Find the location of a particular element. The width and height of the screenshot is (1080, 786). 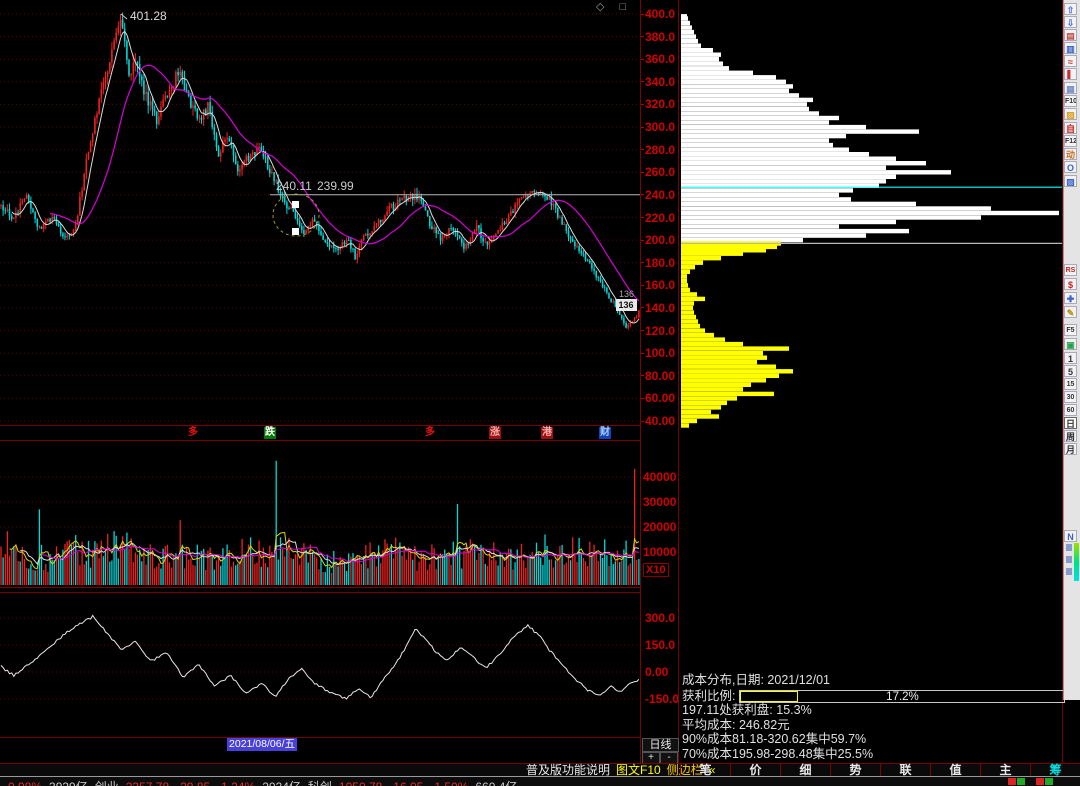

indicator-chart-pane is located at coordinates (320, 665).